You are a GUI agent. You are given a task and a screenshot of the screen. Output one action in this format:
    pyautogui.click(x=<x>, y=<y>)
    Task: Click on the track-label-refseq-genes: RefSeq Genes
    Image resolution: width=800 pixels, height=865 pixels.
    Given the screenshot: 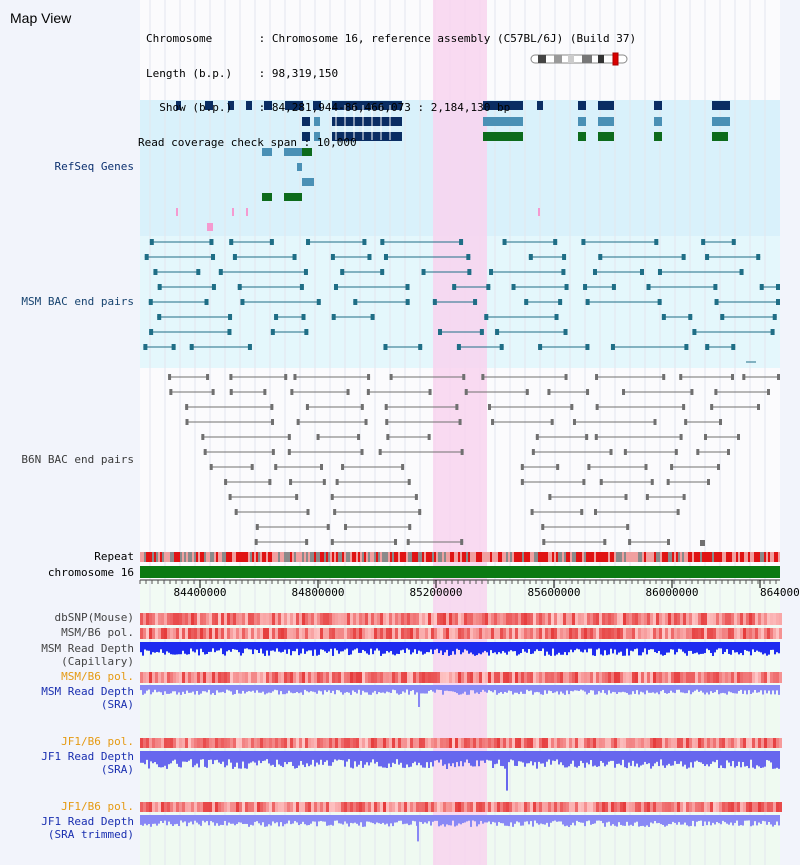 What is the action you would take?
    pyautogui.click(x=94, y=166)
    